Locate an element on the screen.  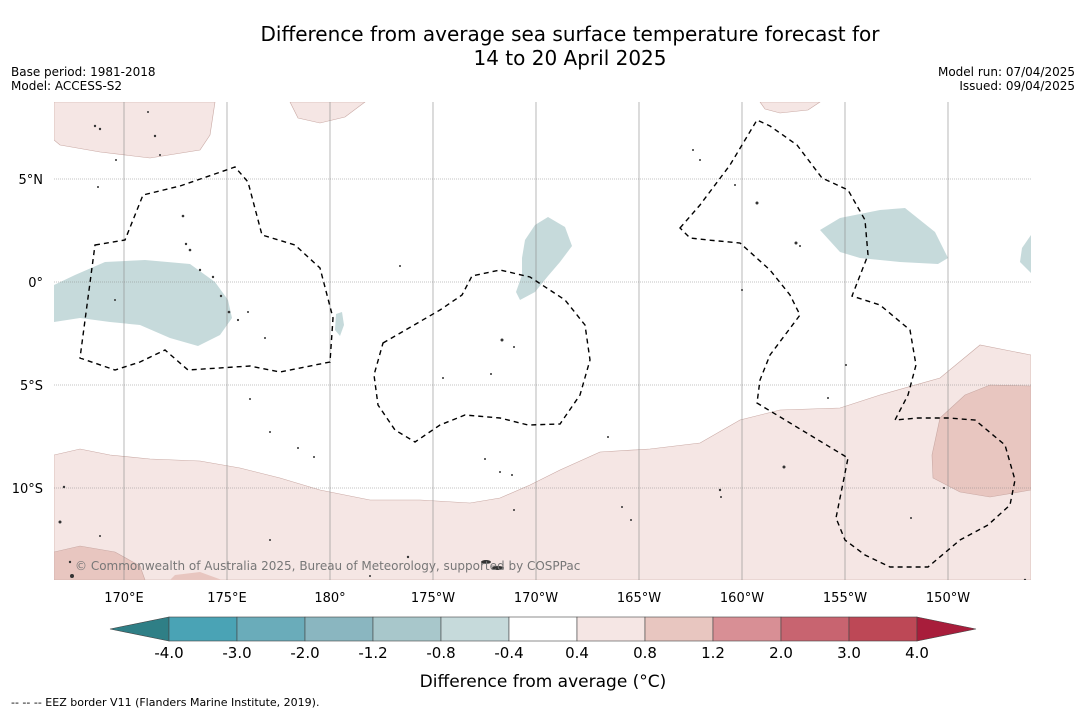
cb-tick-8: 0.8 is located at coordinates (645, 653).